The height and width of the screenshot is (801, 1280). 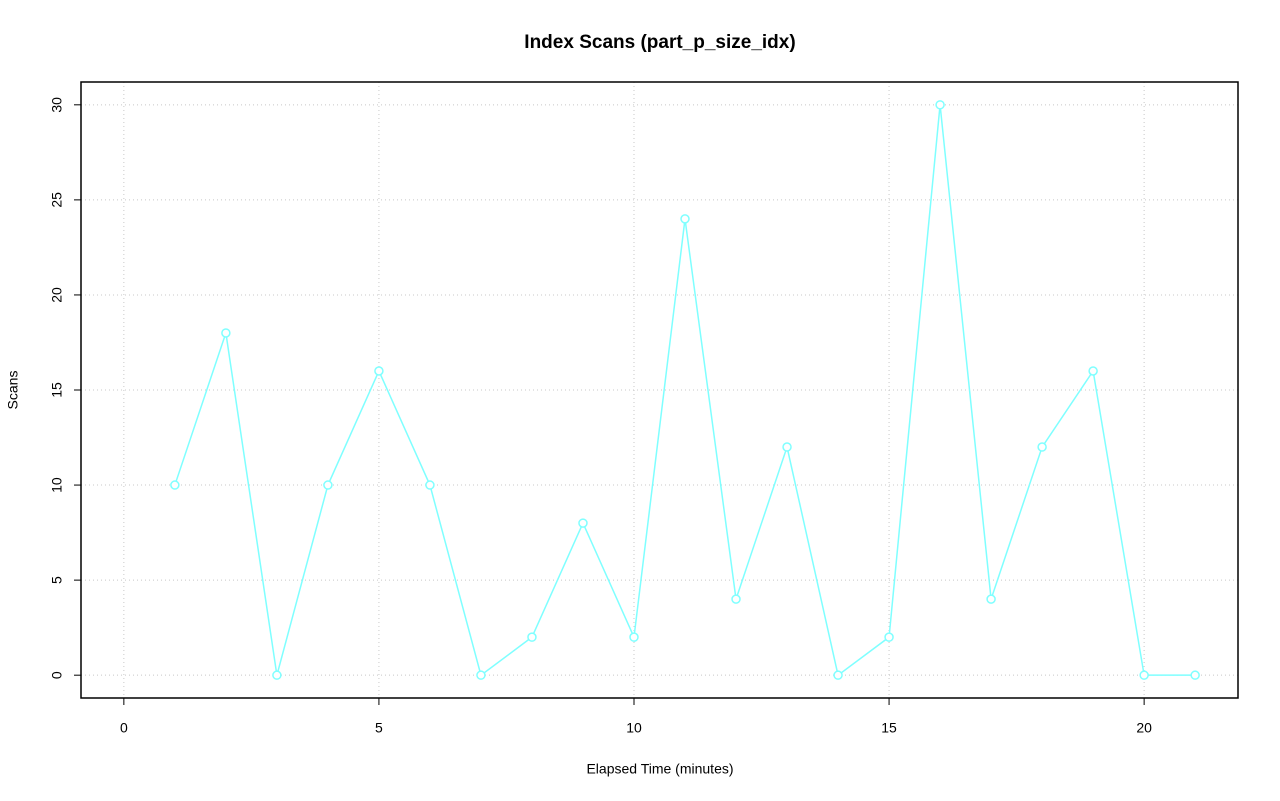 I want to click on y-tick-label: 20, so click(x=57, y=295).